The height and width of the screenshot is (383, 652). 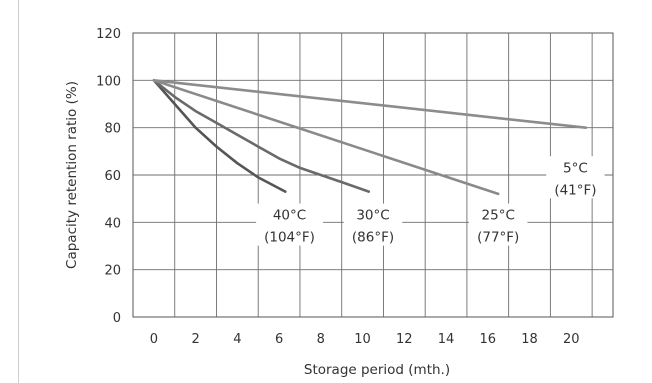 I want to click on series-label-line: (86°F), so click(x=373, y=238).